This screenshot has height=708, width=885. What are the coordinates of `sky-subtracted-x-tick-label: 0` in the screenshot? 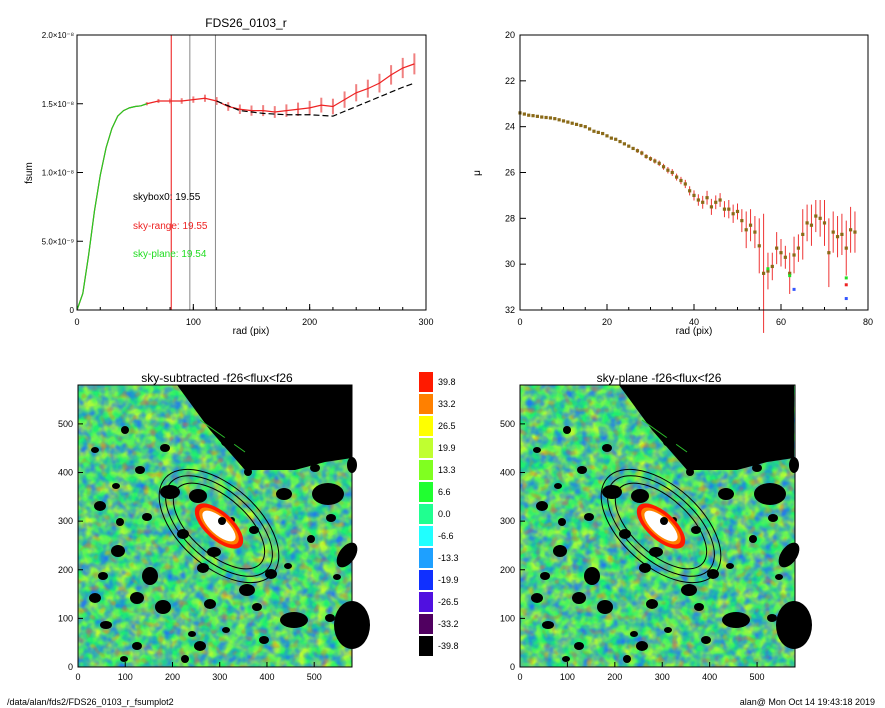 It's located at (77, 677).